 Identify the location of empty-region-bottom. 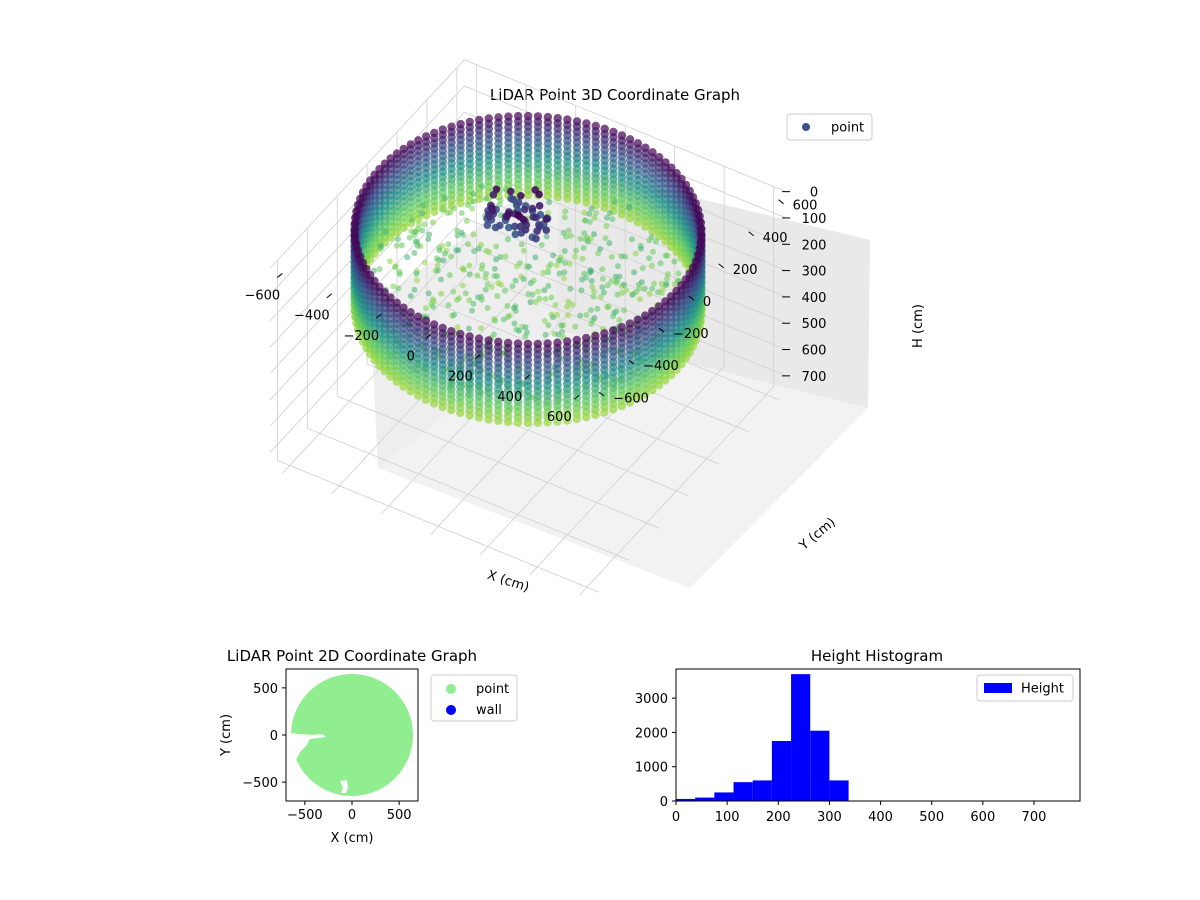
(344, 786).